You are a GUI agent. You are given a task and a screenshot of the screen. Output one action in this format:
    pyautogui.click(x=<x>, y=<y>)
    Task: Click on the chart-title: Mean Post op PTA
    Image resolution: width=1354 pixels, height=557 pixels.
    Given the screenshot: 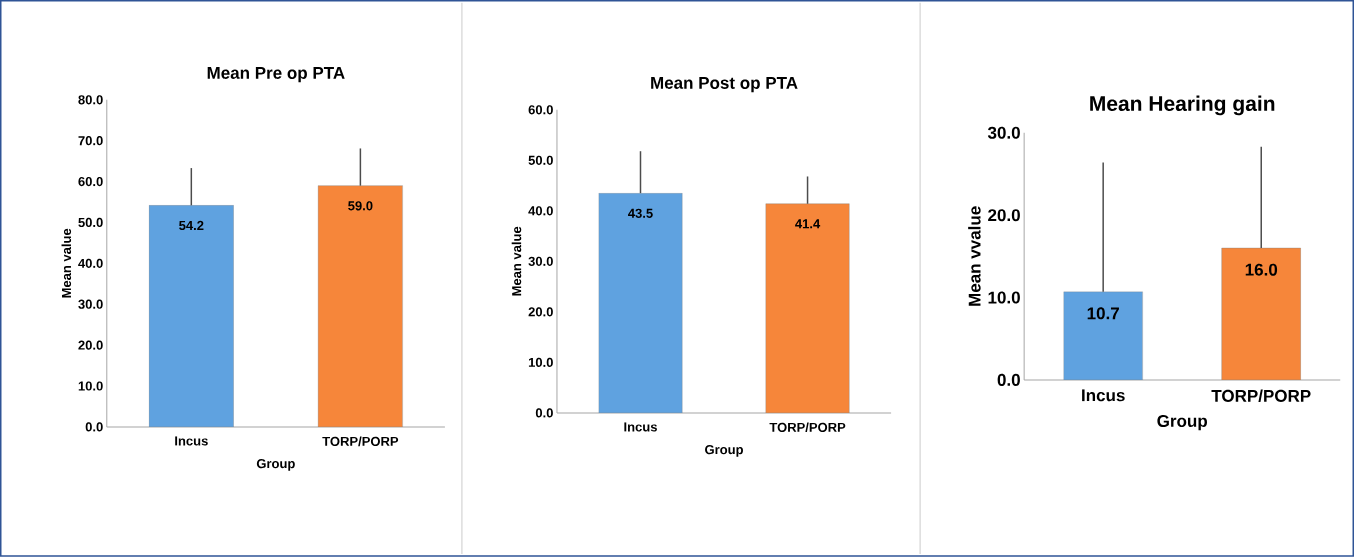 What is the action you would take?
    pyautogui.click(x=724, y=85)
    